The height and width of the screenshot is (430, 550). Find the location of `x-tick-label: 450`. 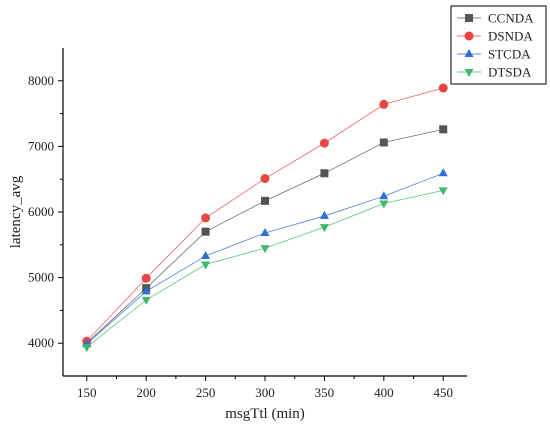

x-tick-label: 450 is located at coordinates (443, 392).